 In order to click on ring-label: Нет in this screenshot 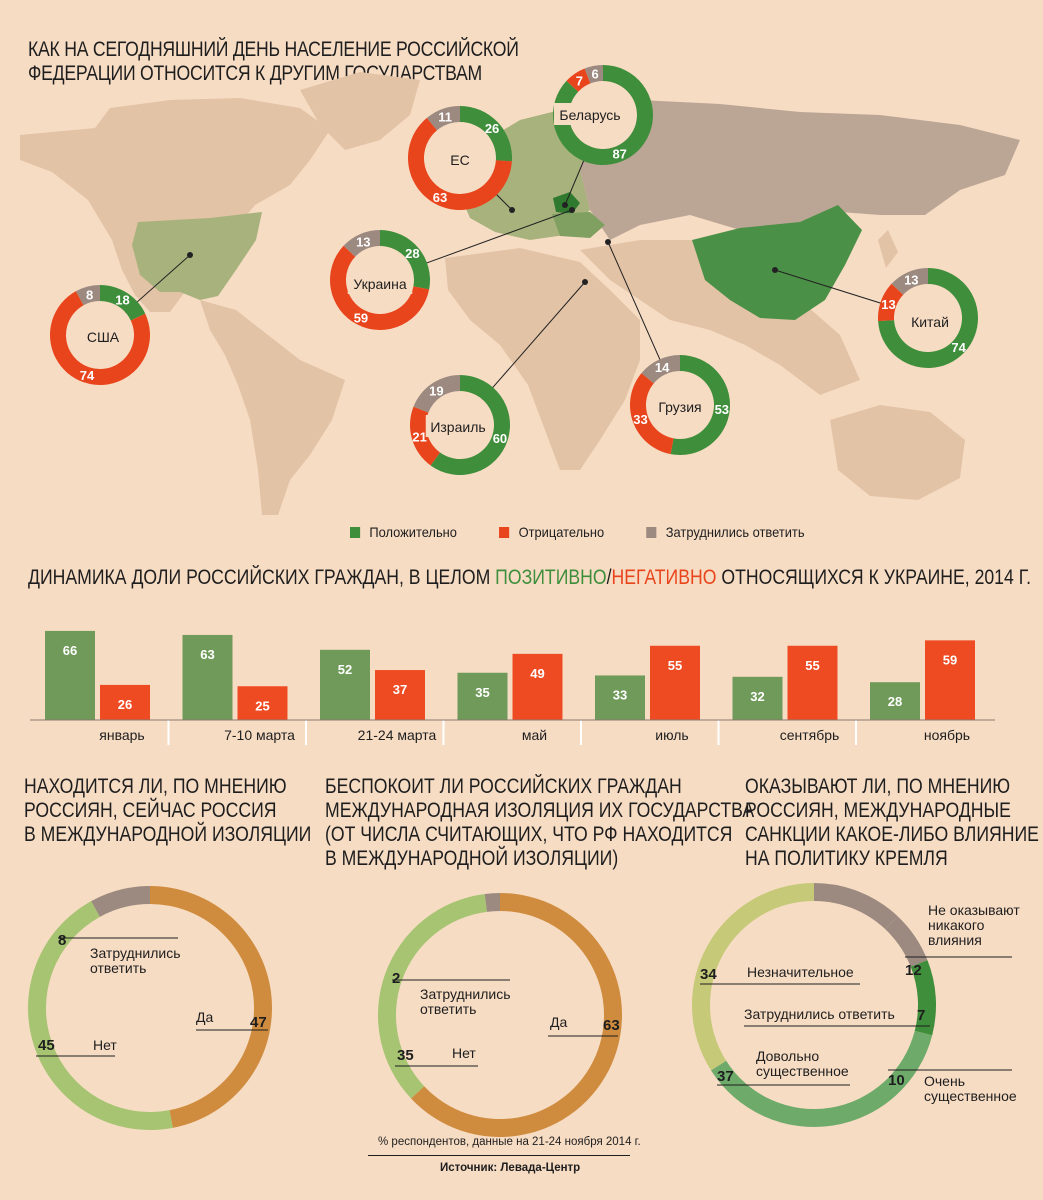, I will do `click(464, 1053)`.